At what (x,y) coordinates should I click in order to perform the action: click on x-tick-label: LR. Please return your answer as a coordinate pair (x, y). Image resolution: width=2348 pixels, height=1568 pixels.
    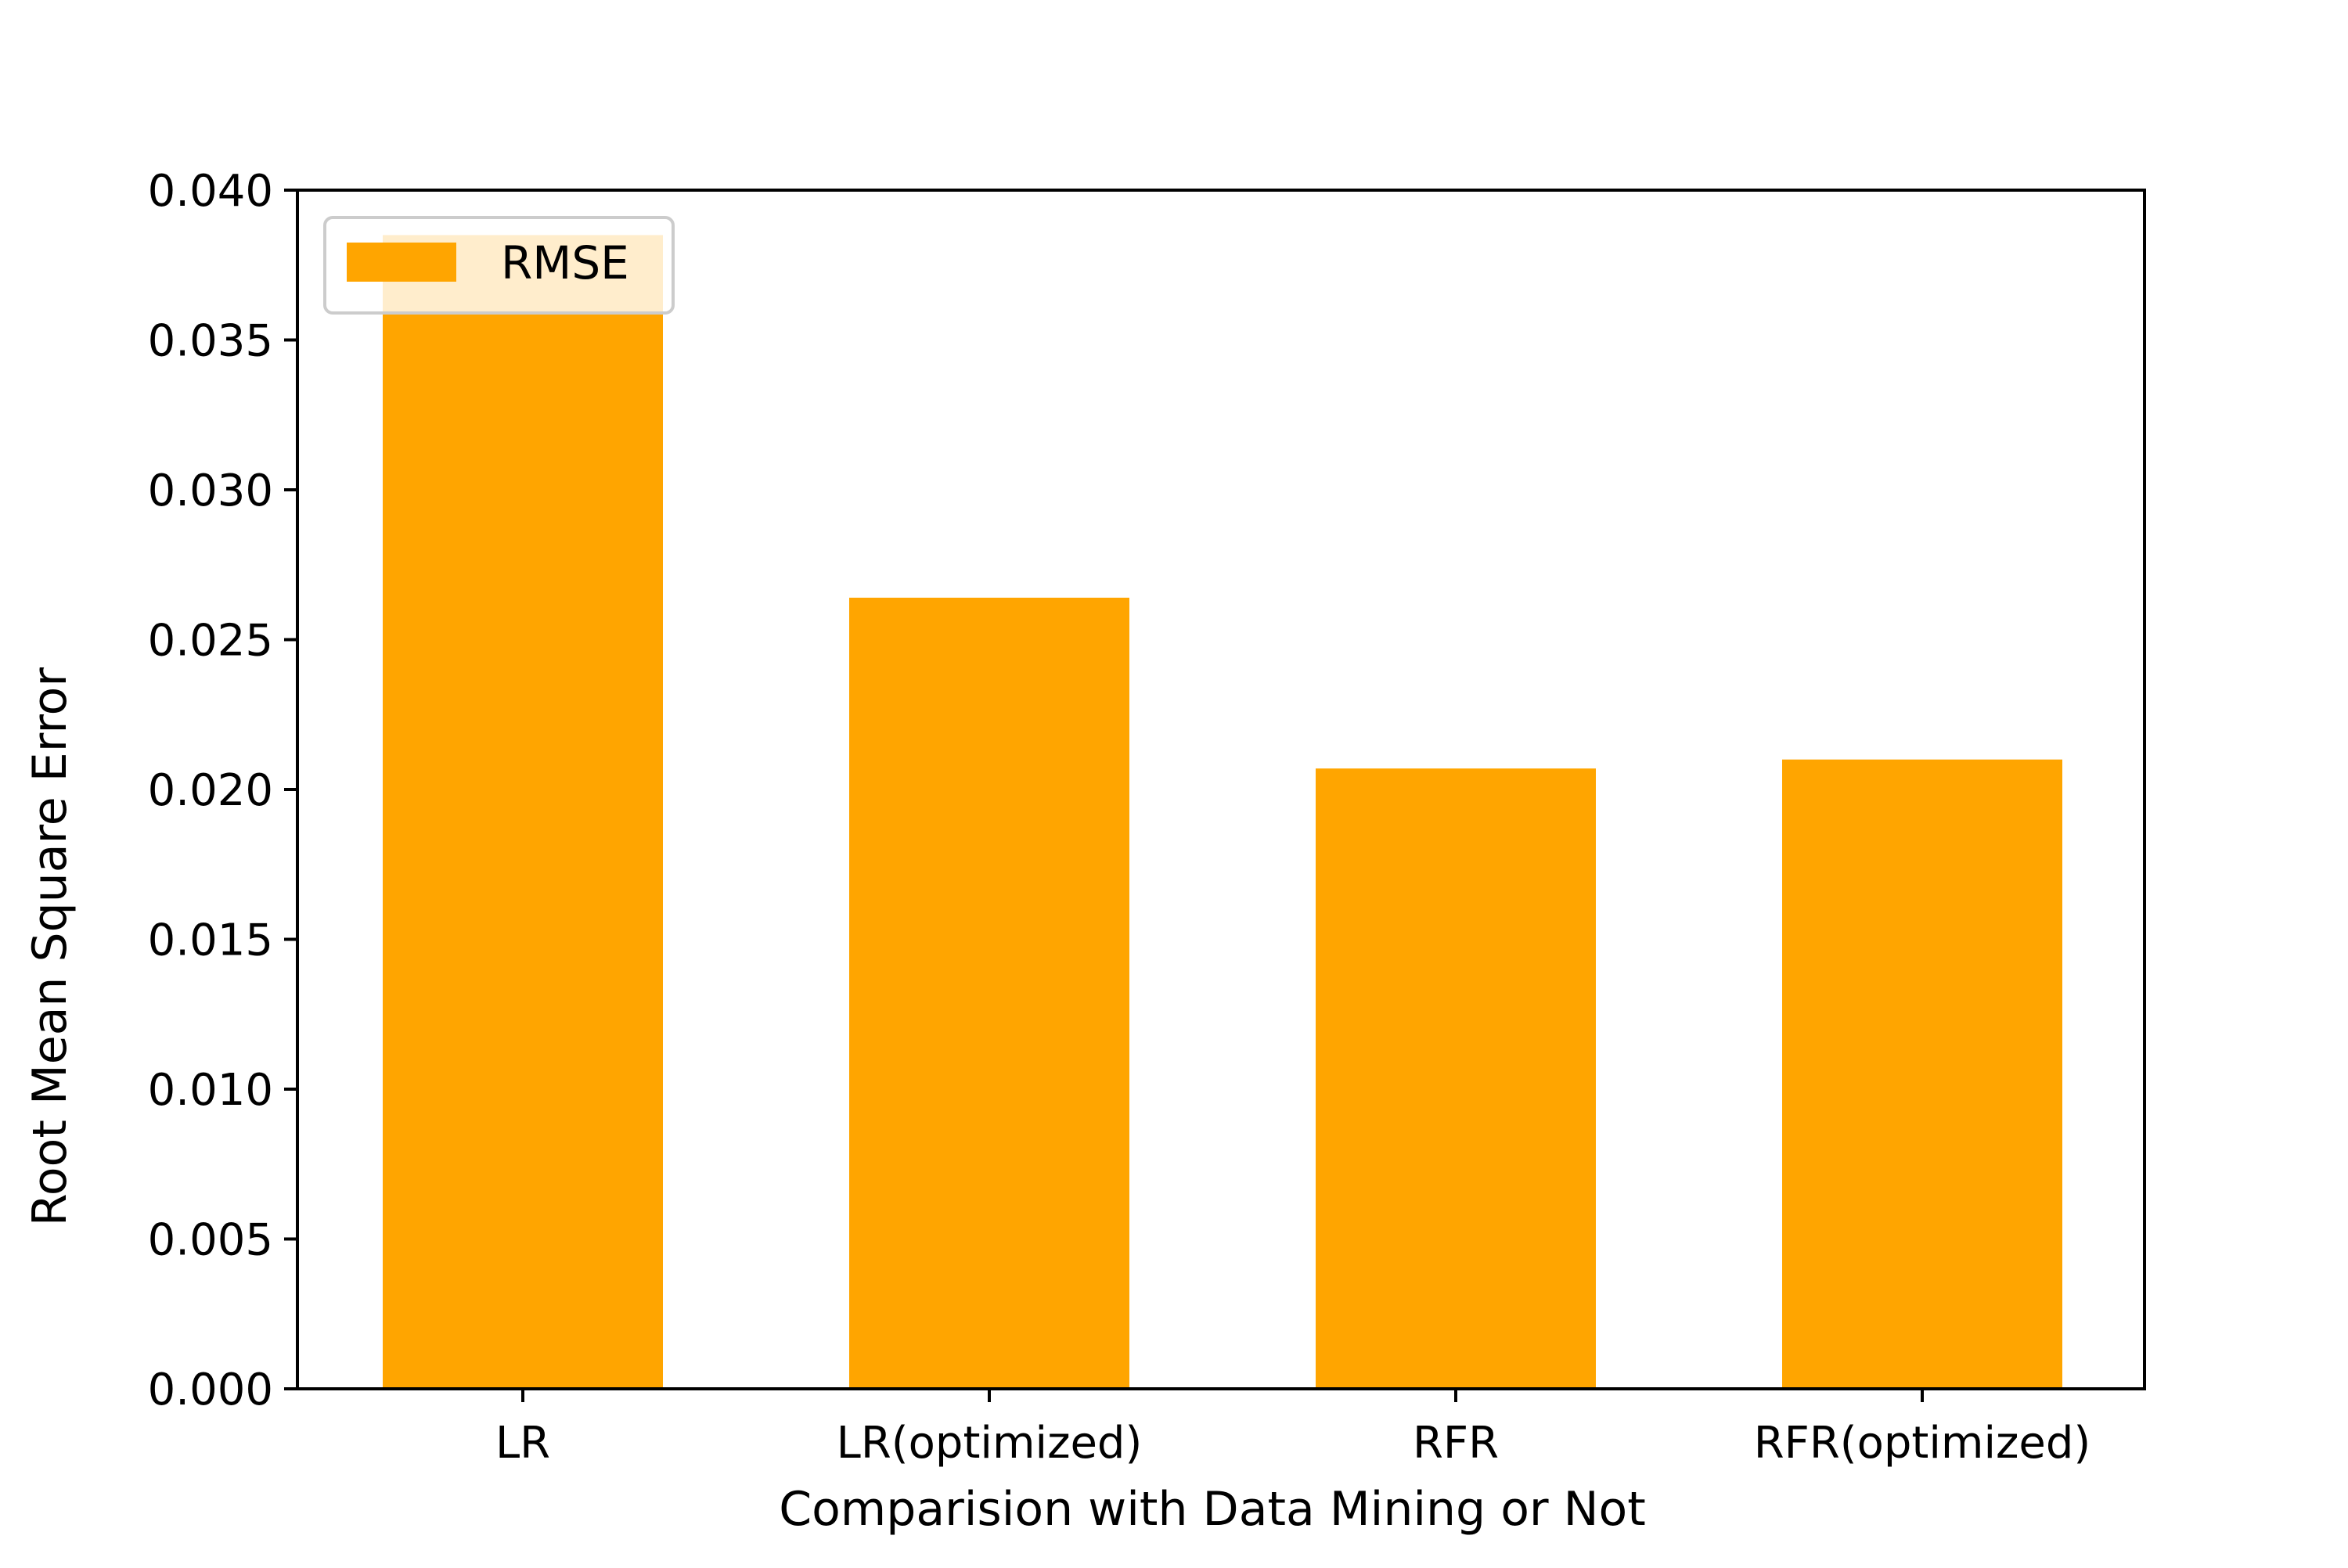
    Looking at the image, I should click on (522, 1443).